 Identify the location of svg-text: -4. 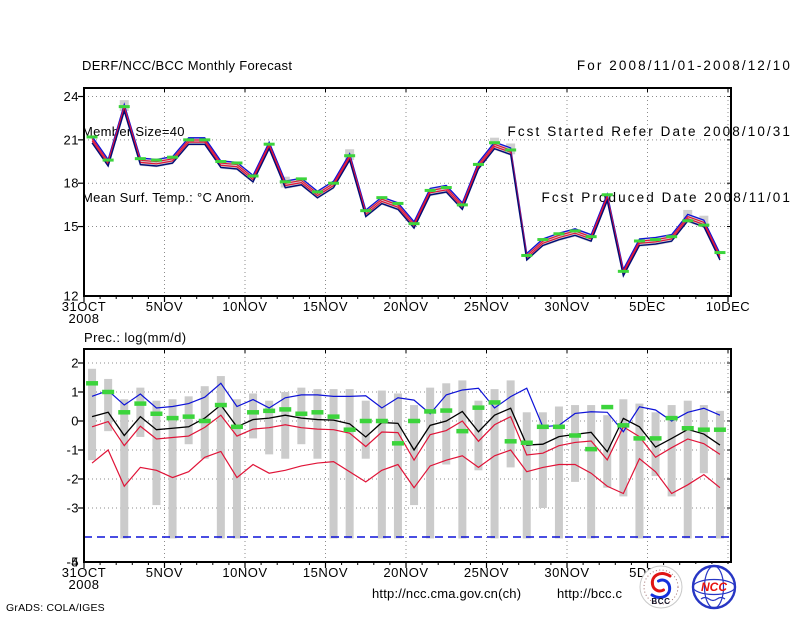
(72, 562).